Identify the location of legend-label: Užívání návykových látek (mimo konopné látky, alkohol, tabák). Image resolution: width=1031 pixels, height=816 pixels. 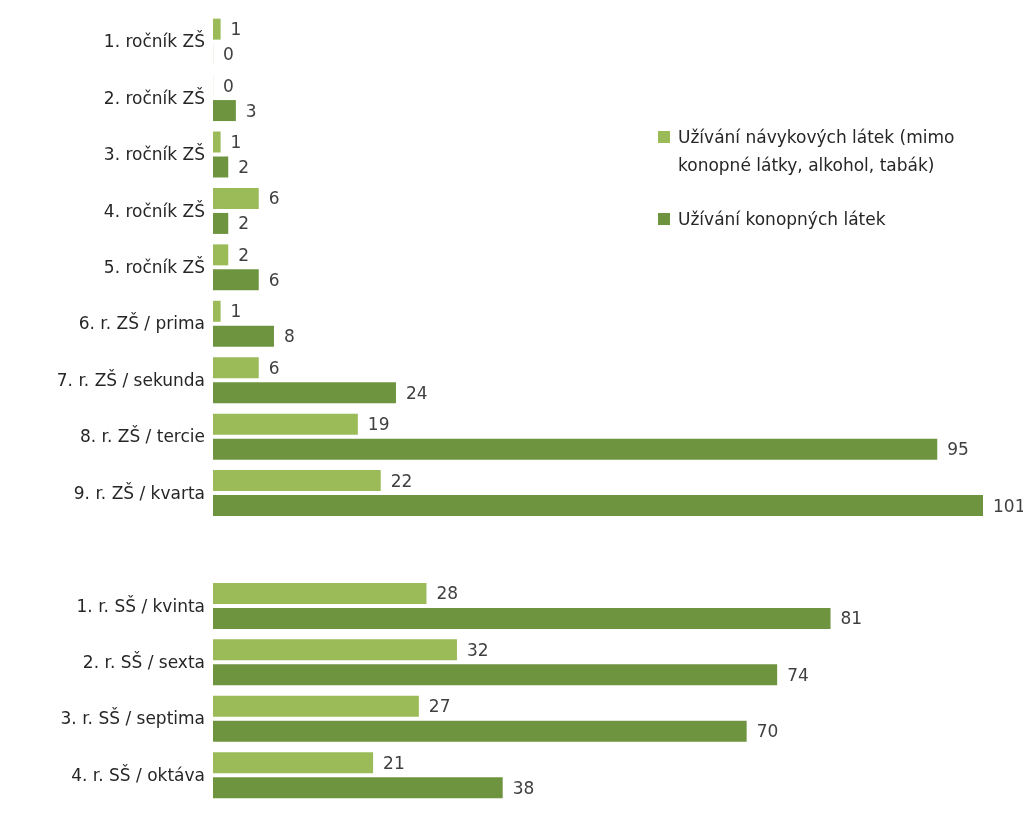
(817, 151).